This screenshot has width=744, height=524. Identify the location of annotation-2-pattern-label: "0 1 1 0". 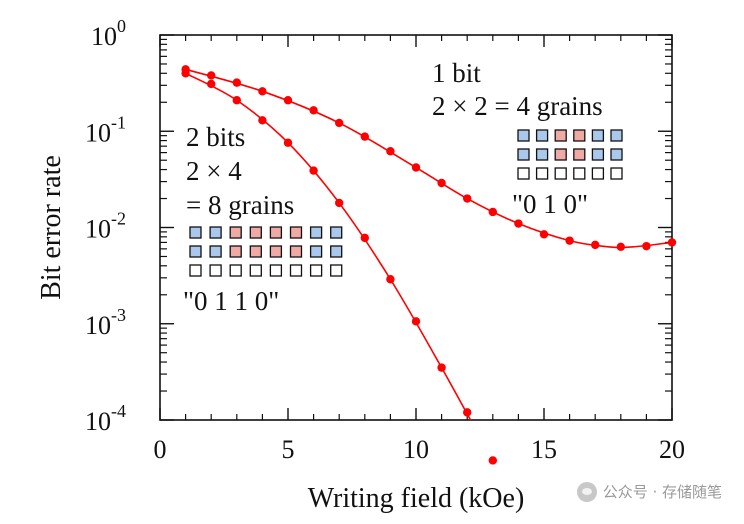
(231, 301).